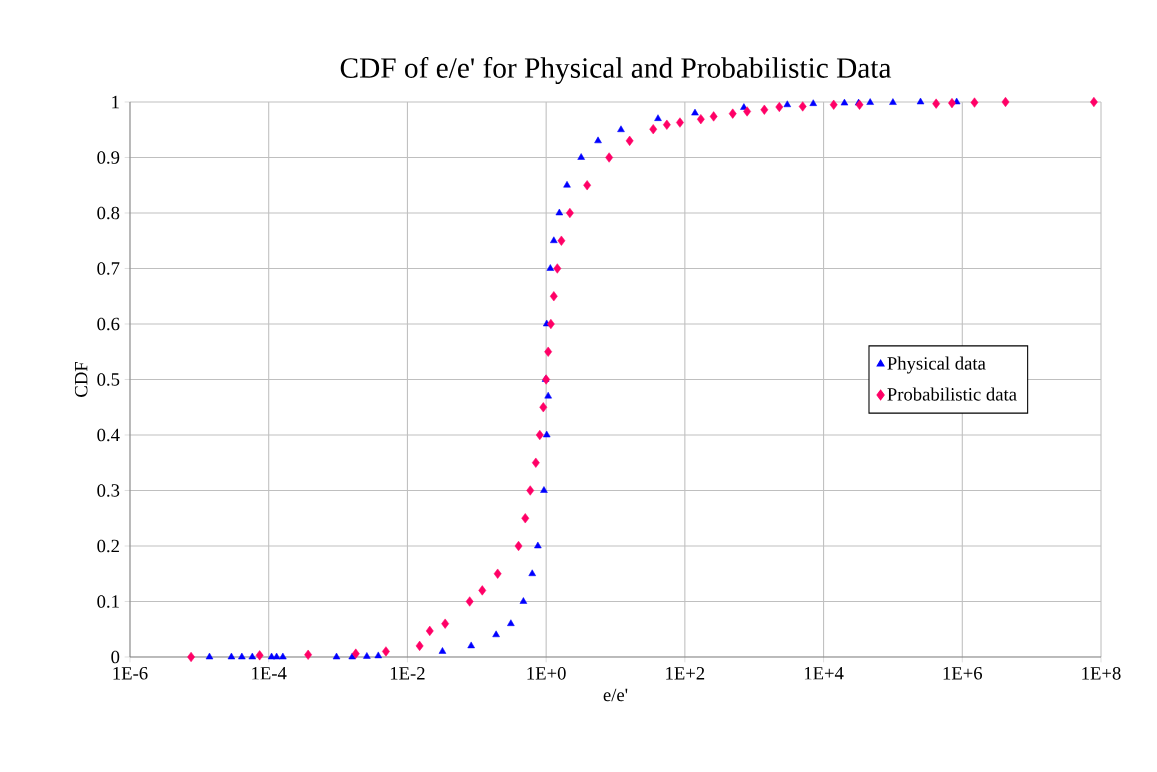  Describe the element at coordinates (685, 673) in the screenshot. I see `x-tick-label: 1E+2` at that location.